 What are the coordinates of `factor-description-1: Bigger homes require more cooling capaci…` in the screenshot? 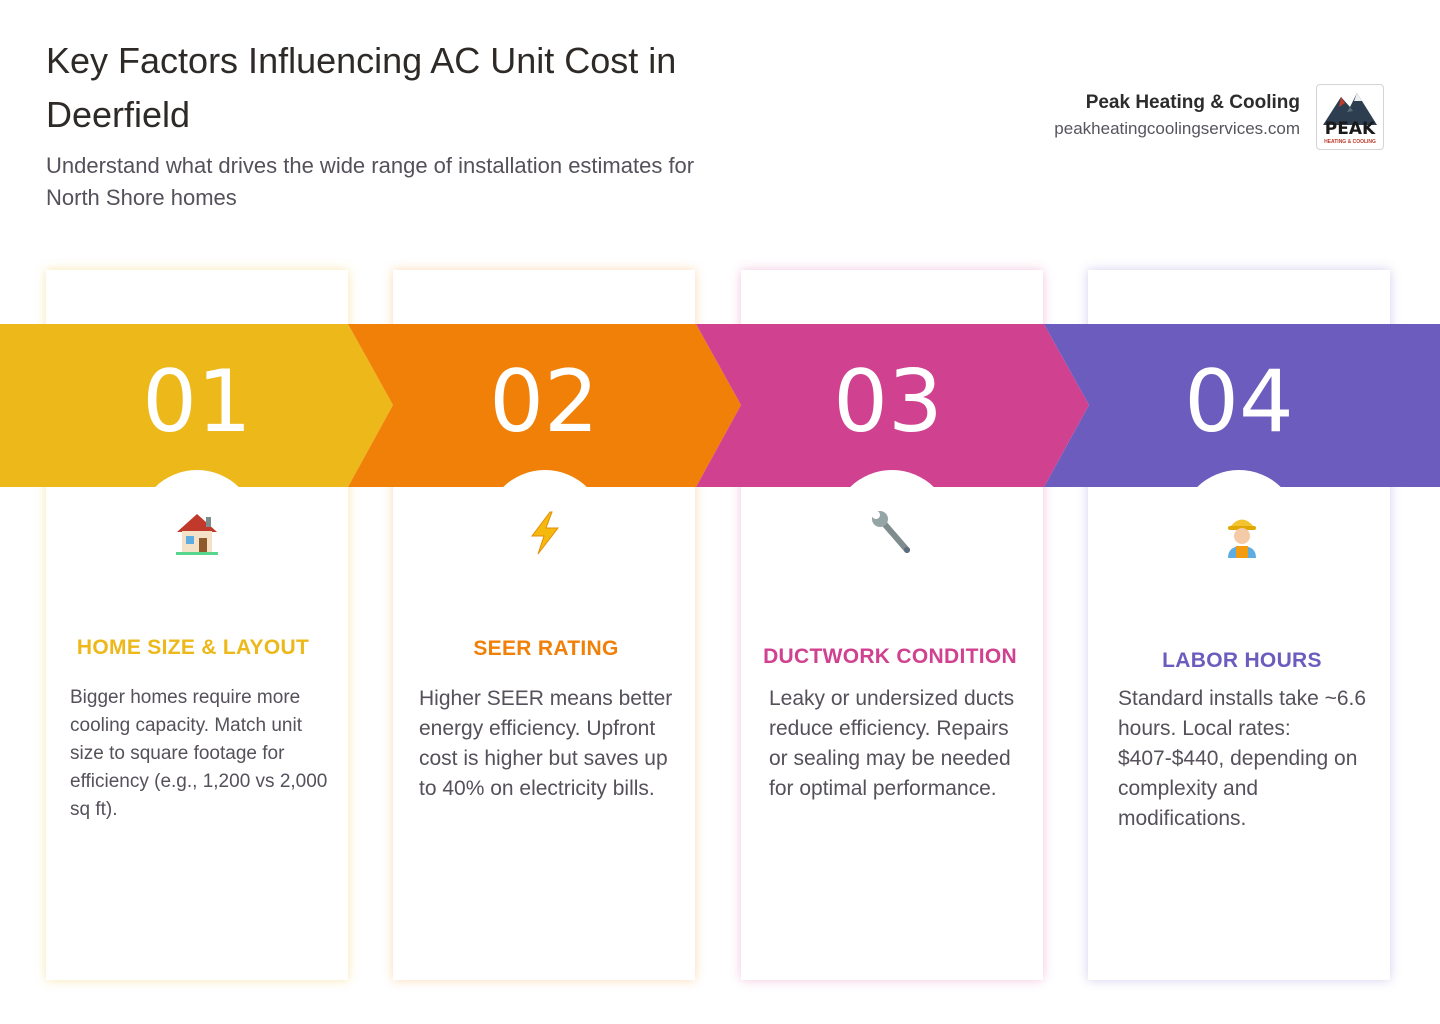 It's located at (199, 753).